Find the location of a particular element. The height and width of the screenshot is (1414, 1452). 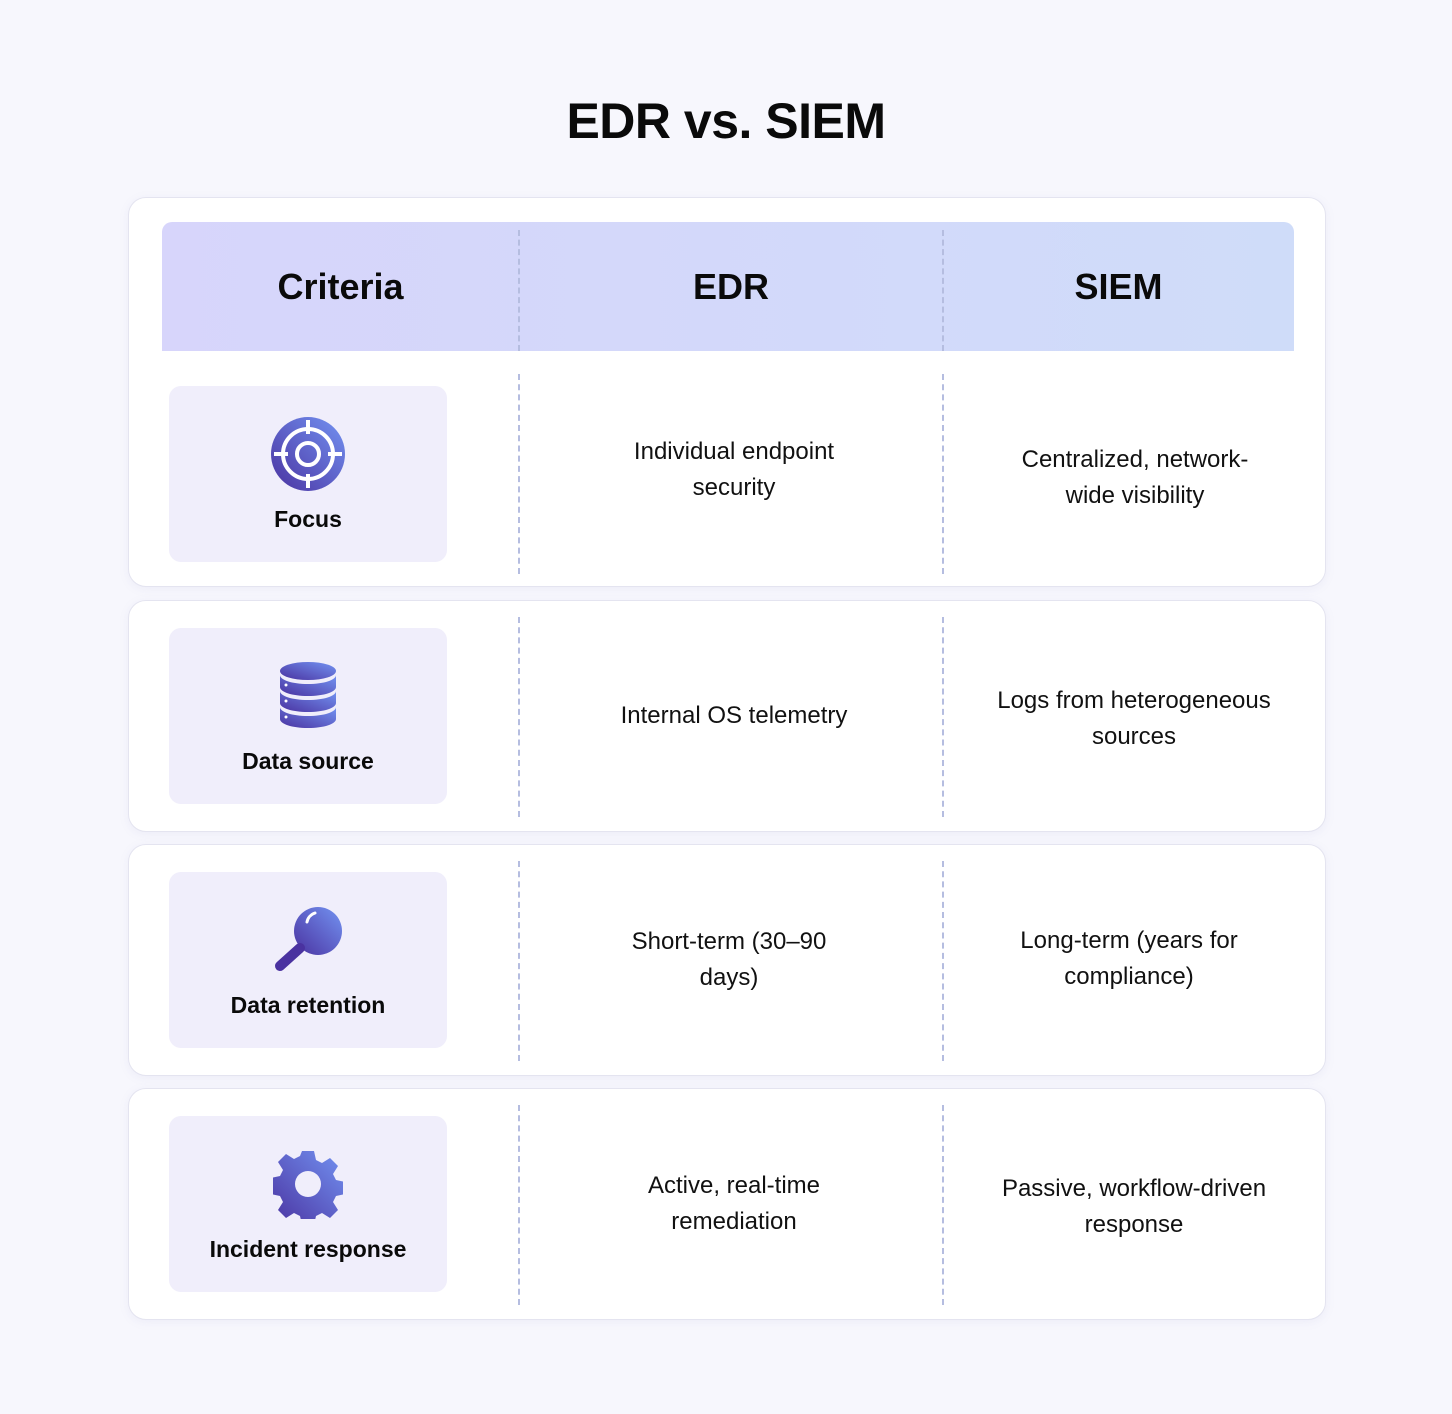

criteria-label: Data source is located at coordinates (308, 760).